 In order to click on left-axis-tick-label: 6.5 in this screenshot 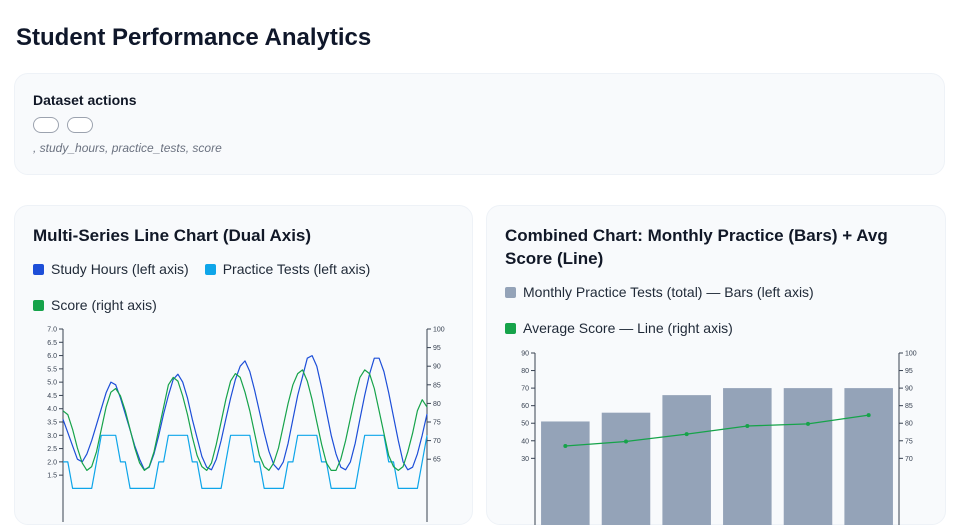, I will do `click(52, 343)`.